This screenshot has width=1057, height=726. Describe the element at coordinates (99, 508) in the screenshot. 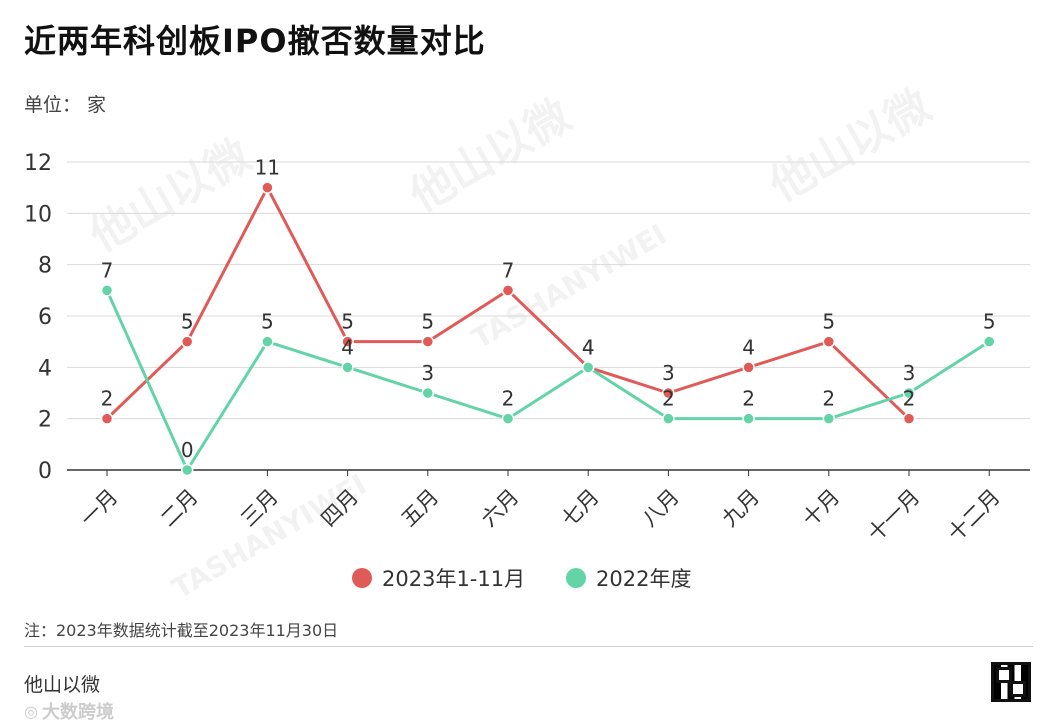

I see `x-tick-label: 一月` at that location.